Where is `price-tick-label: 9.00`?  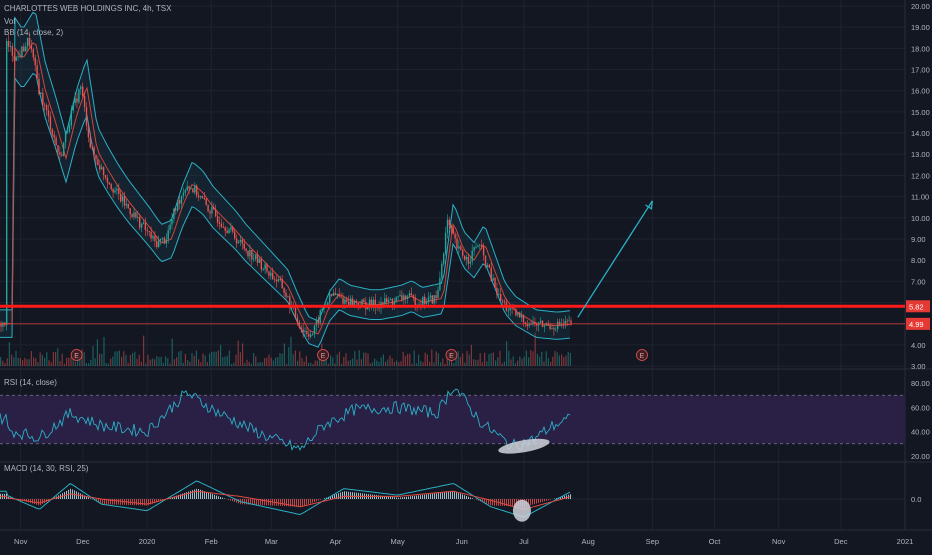 price-tick-label: 9.00 is located at coordinates (918, 239).